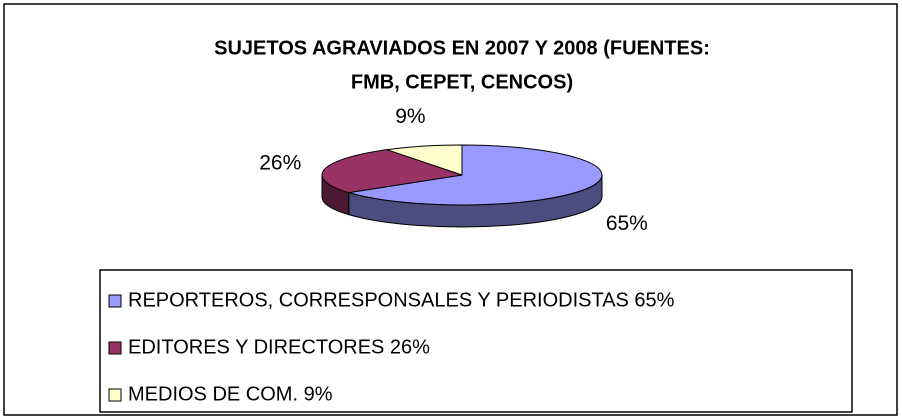 Image resolution: width=902 pixels, height=420 pixels. Describe the element at coordinates (462, 82) in the screenshot. I see `chart-title: FMB, CEPET, CENCOS)` at that location.